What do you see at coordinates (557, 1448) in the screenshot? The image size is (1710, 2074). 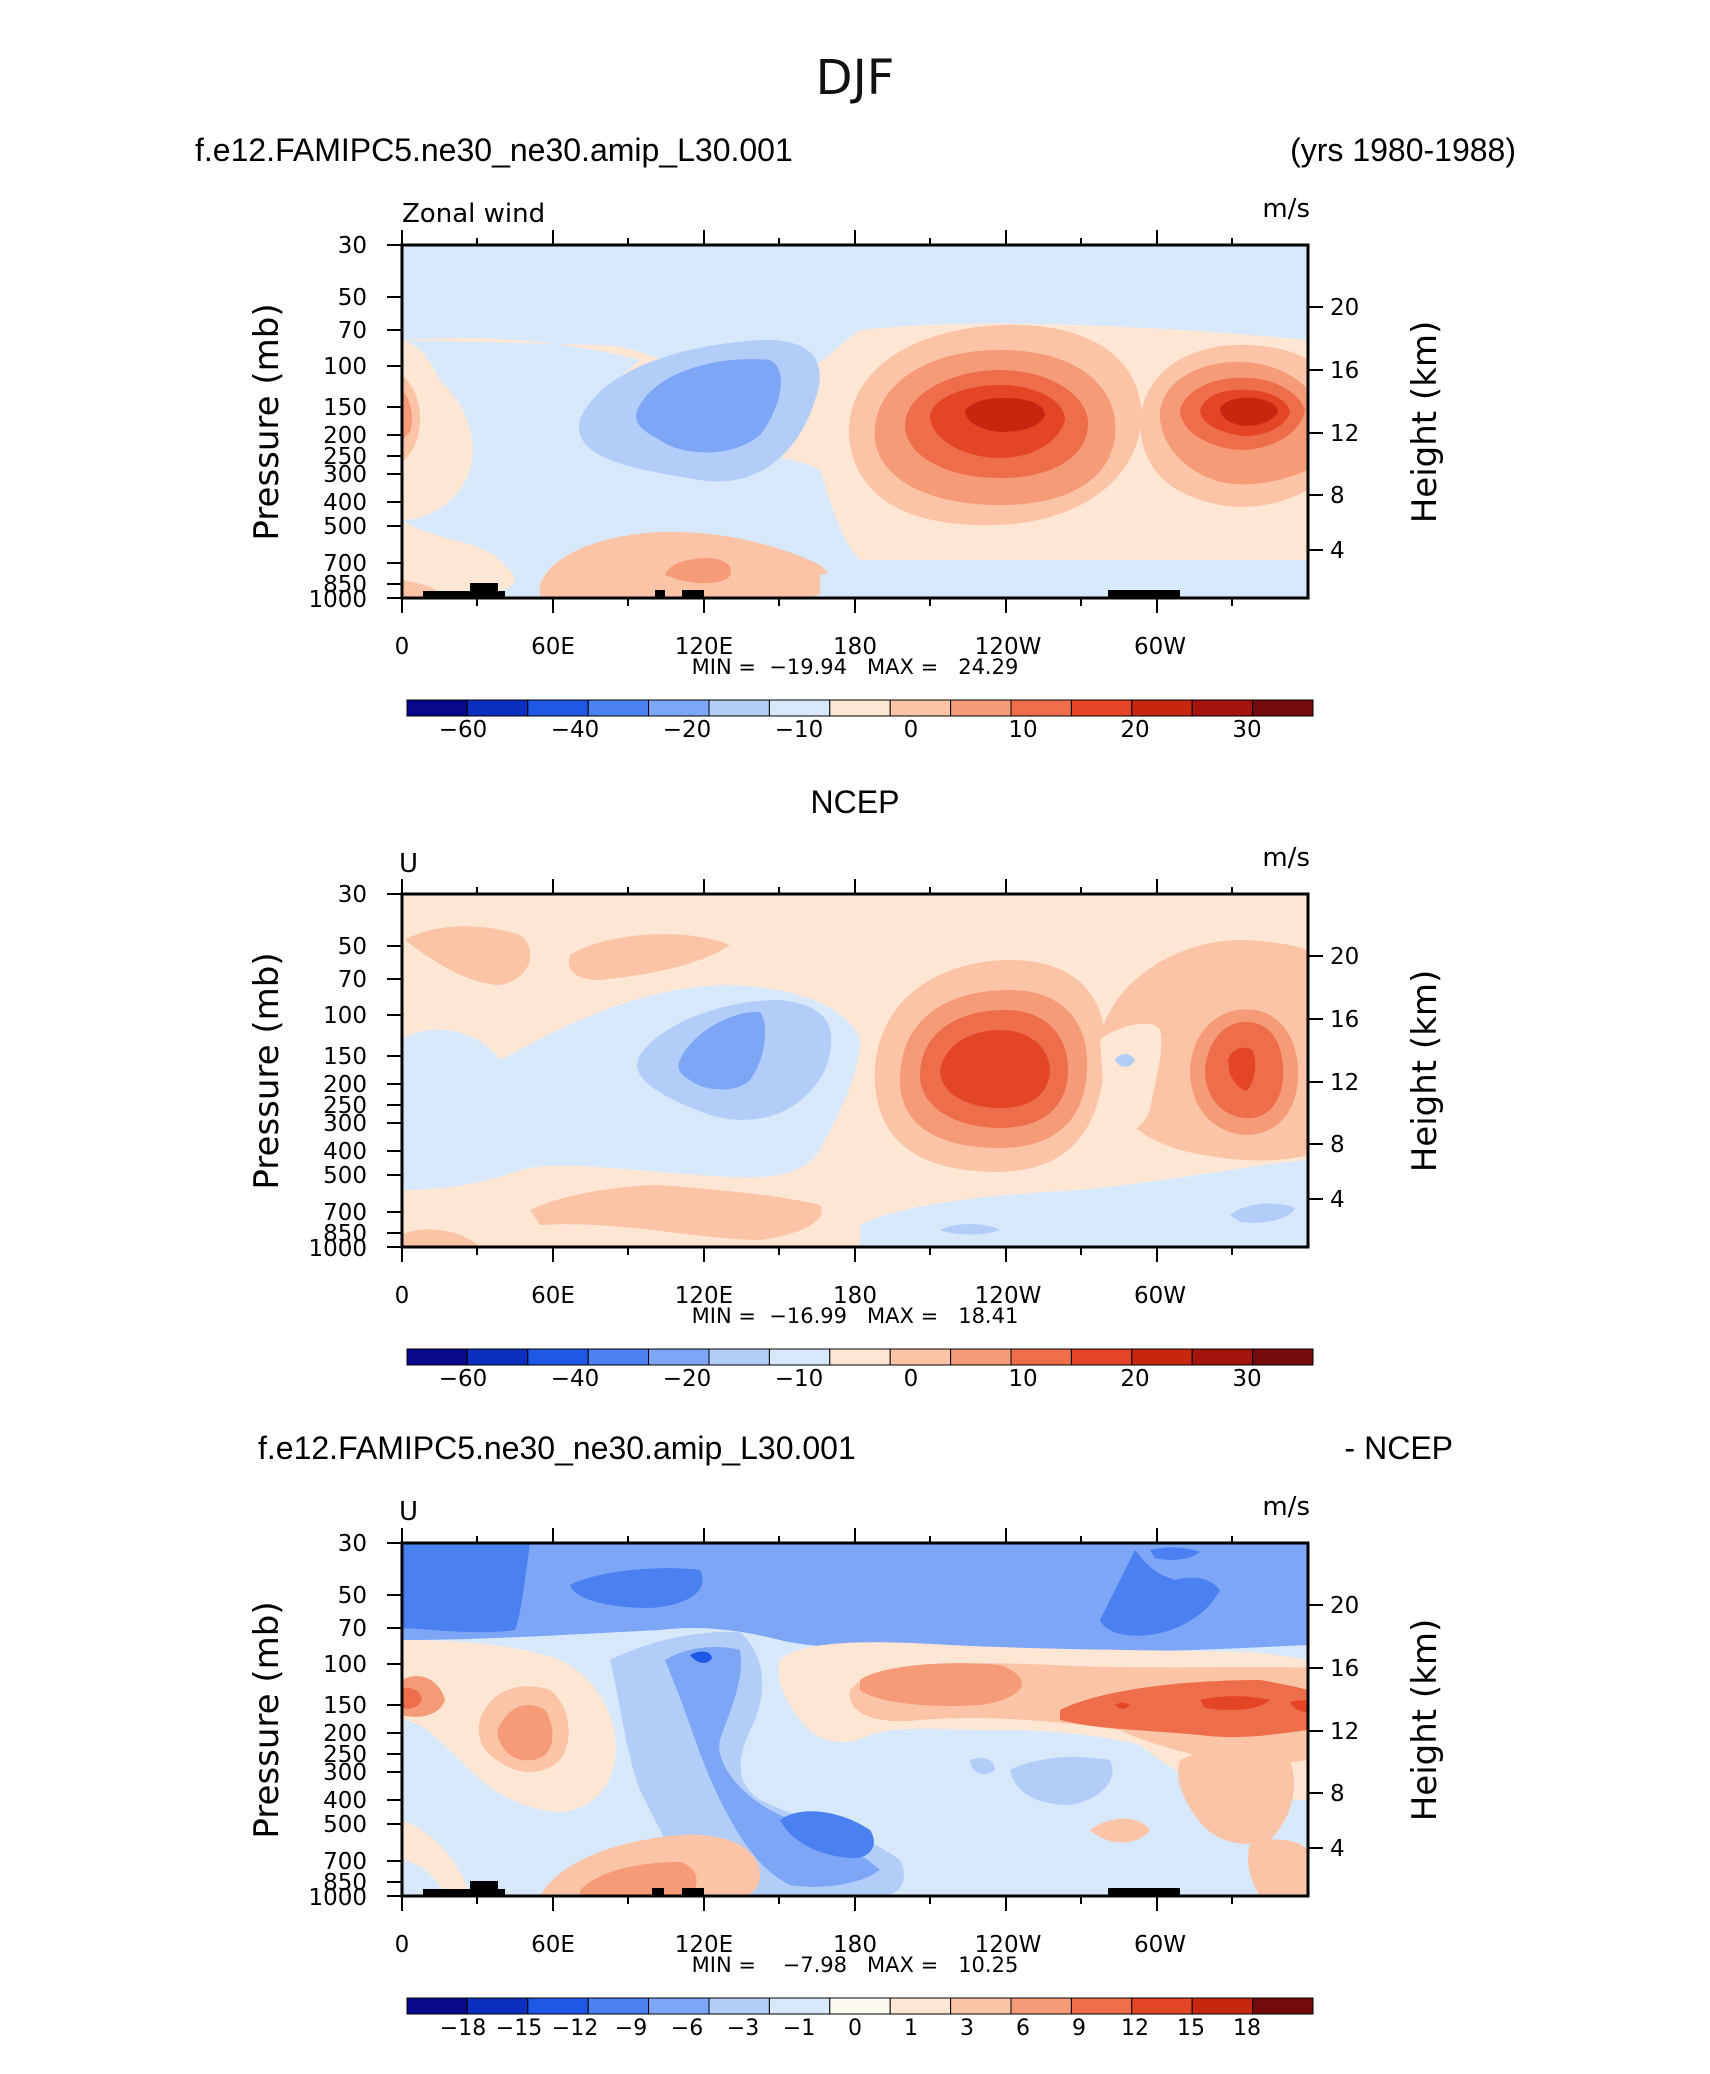 I see `panel-3-header-left: f.e12.FAMIPC5.ne30_ne30.amip_L30.001` at bounding box center [557, 1448].